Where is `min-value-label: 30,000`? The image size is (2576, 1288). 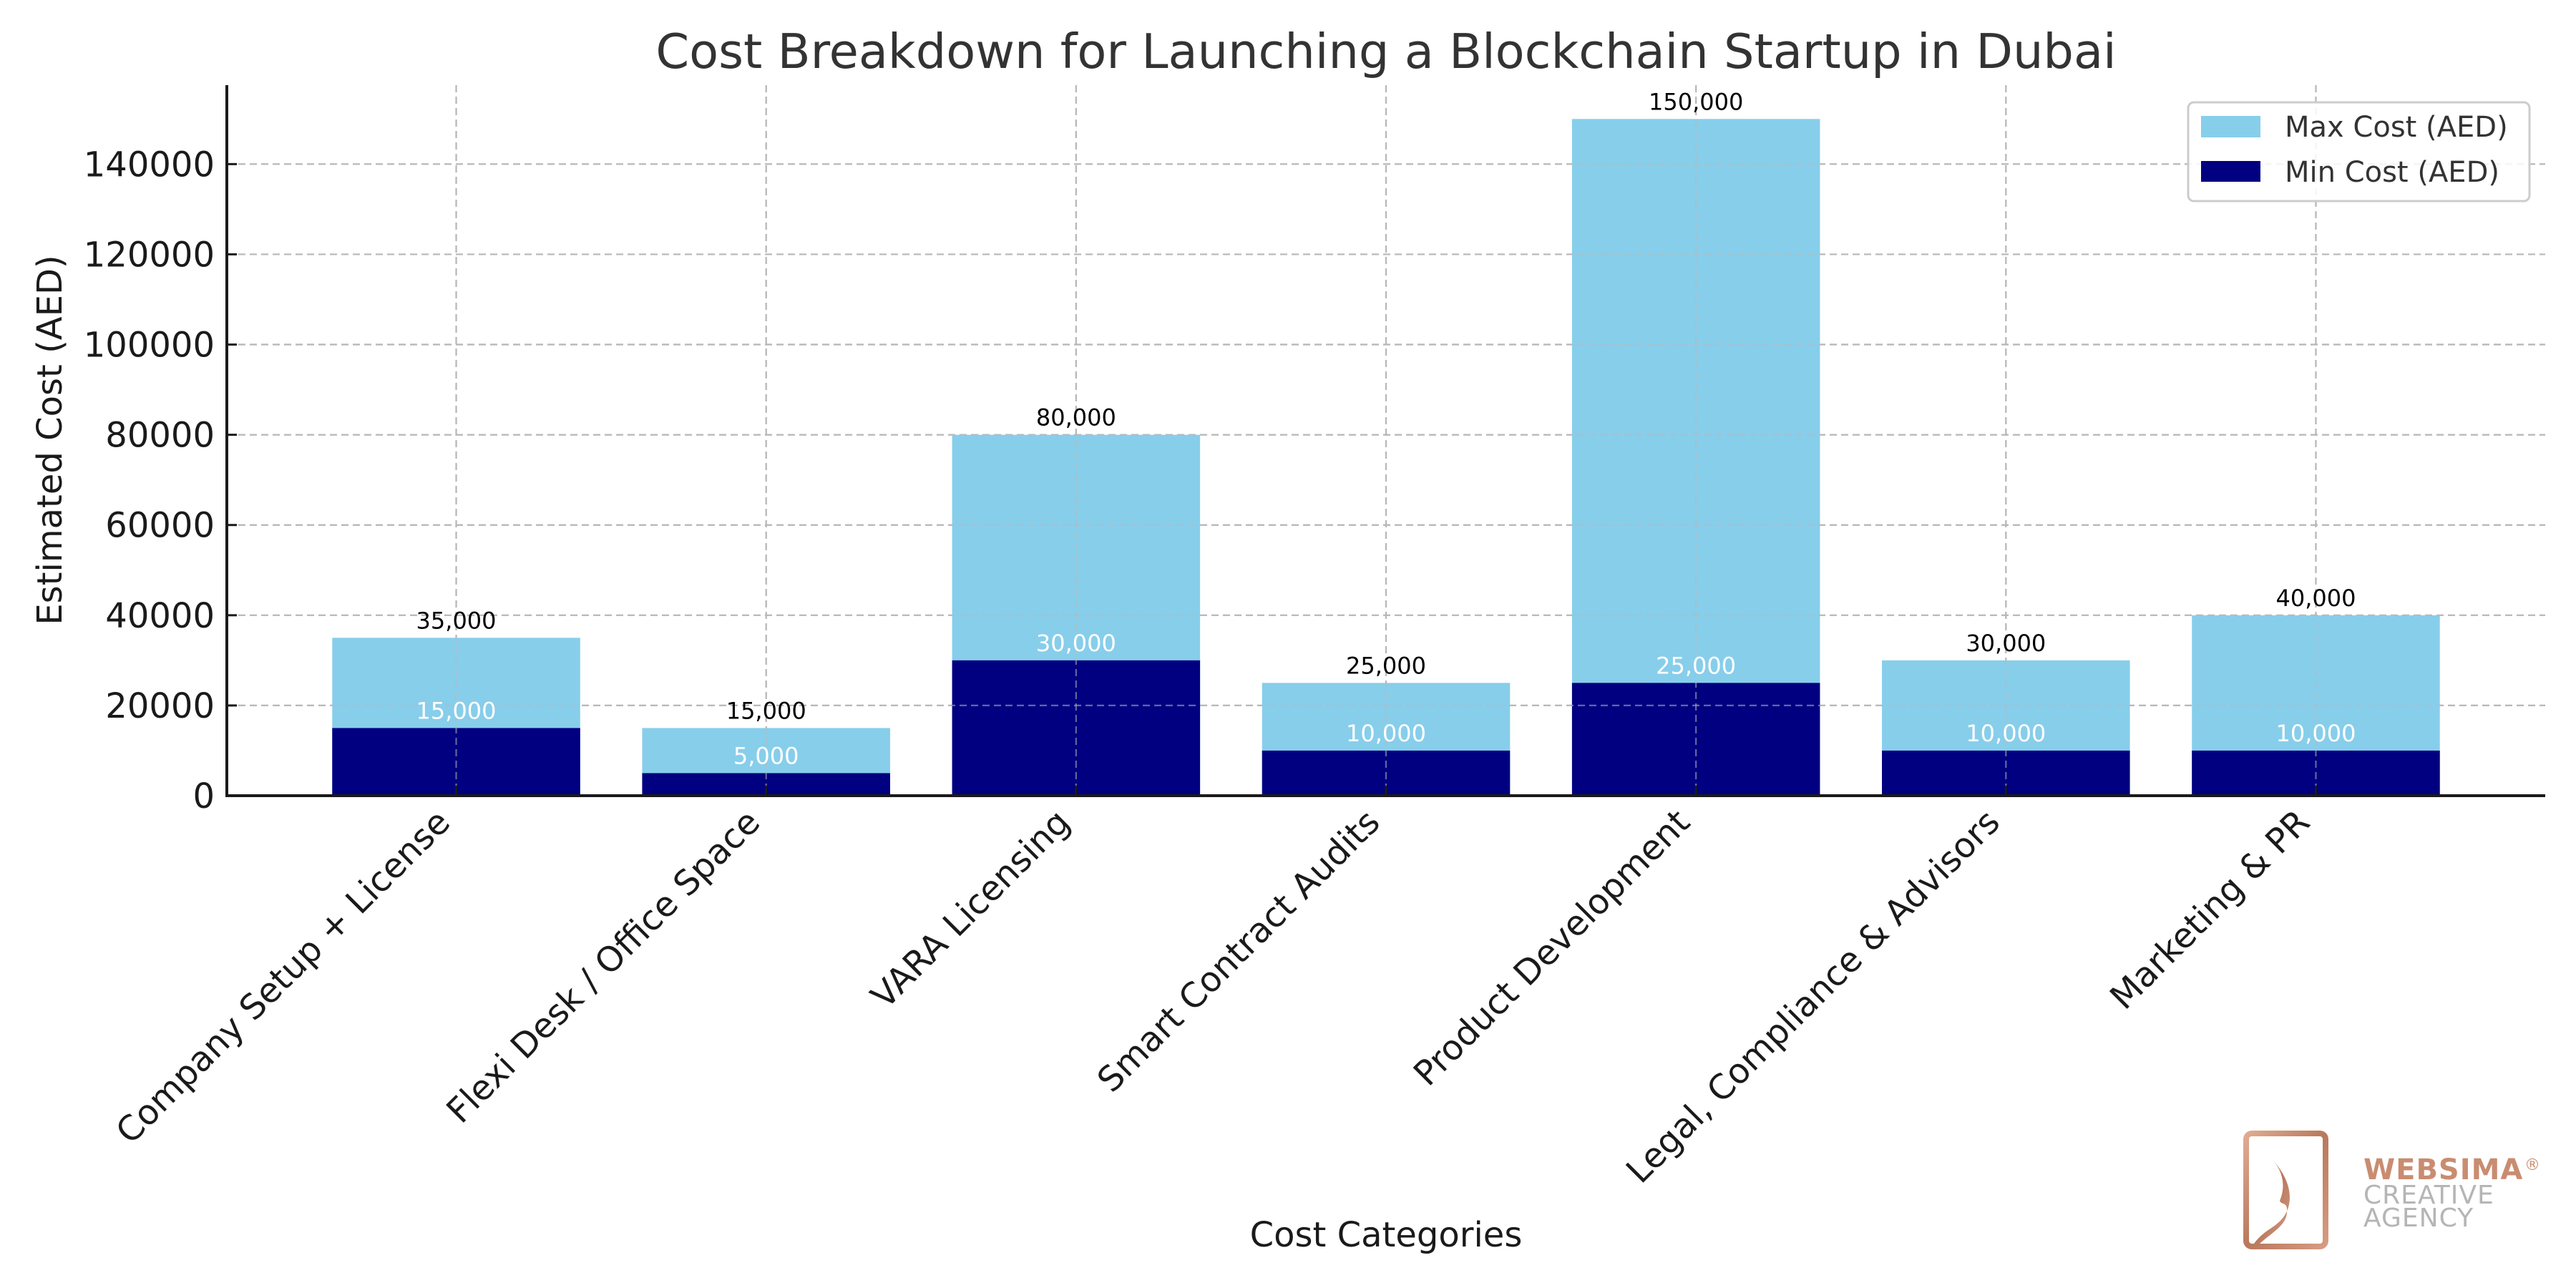 min-value-label: 30,000 is located at coordinates (1076, 643).